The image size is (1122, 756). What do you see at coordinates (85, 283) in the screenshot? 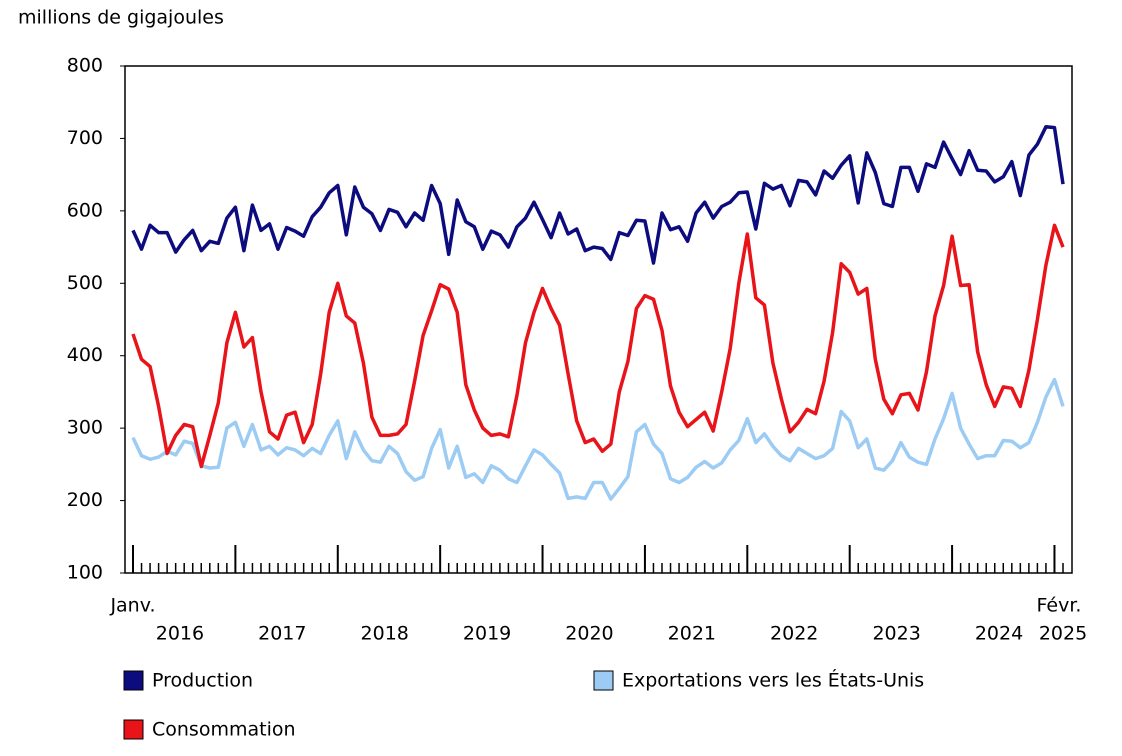
I see `y-tick-label: 500` at bounding box center [85, 283].